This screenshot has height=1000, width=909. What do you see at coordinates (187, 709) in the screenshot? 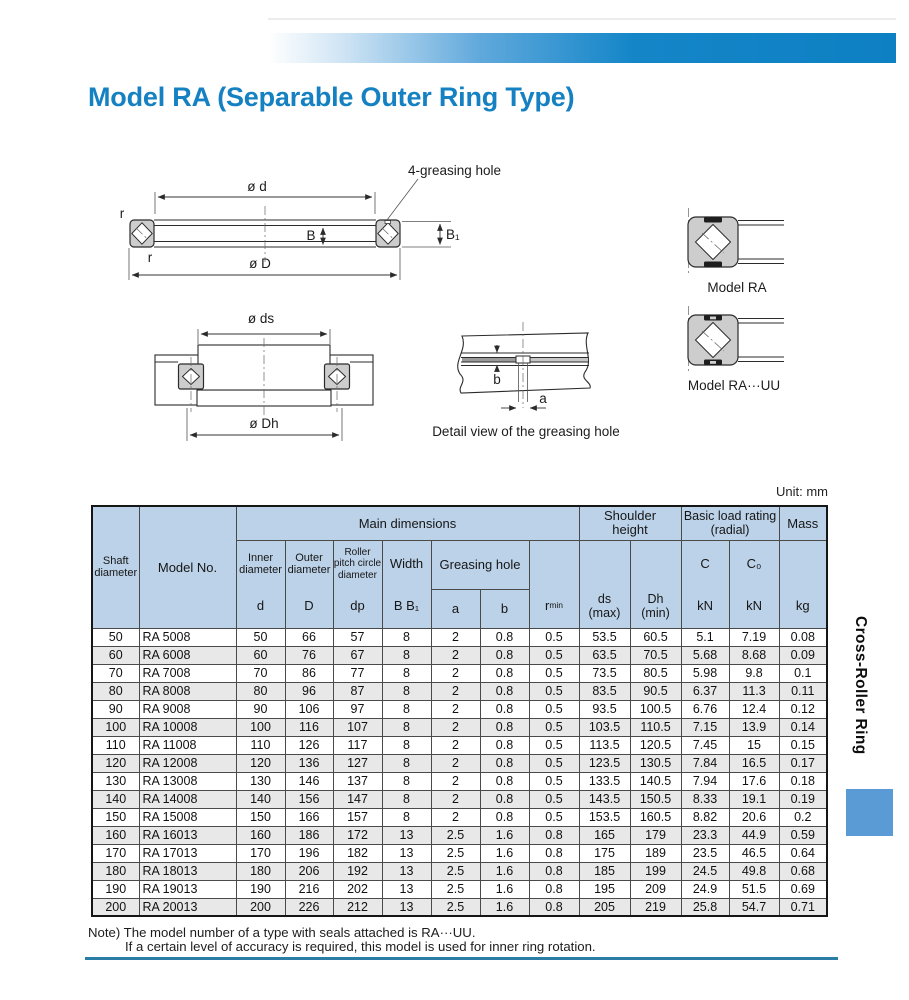
I see `cell-model-no: RA 9008` at bounding box center [187, 709].